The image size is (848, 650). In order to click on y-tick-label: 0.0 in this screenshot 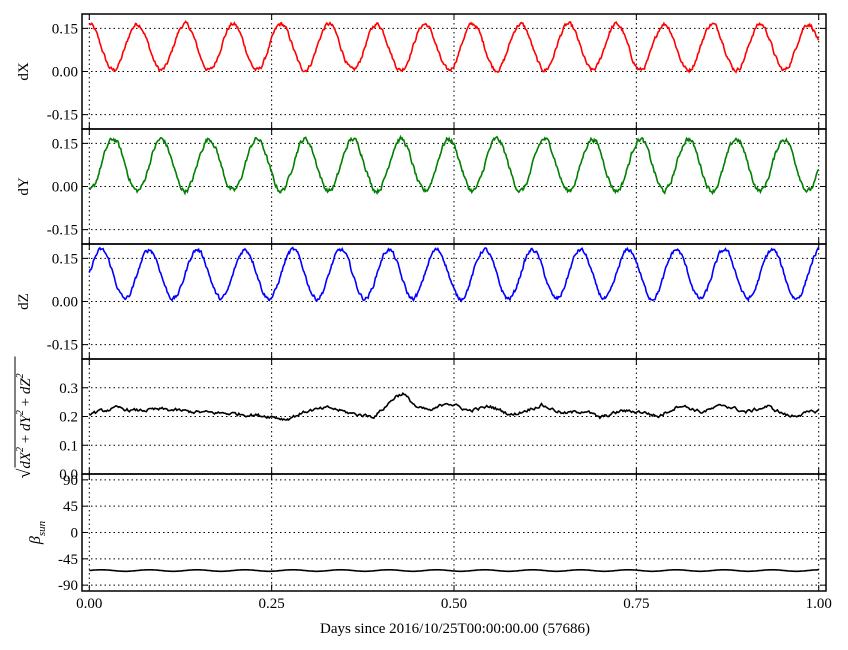, I will do `click(68, 475)`.